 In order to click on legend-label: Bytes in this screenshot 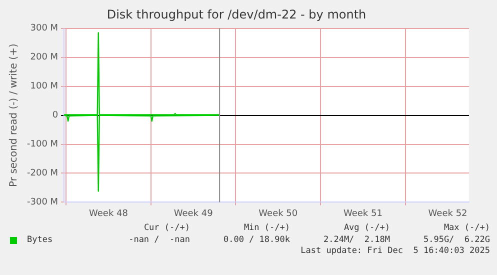, I will do `click(40, 240)`.